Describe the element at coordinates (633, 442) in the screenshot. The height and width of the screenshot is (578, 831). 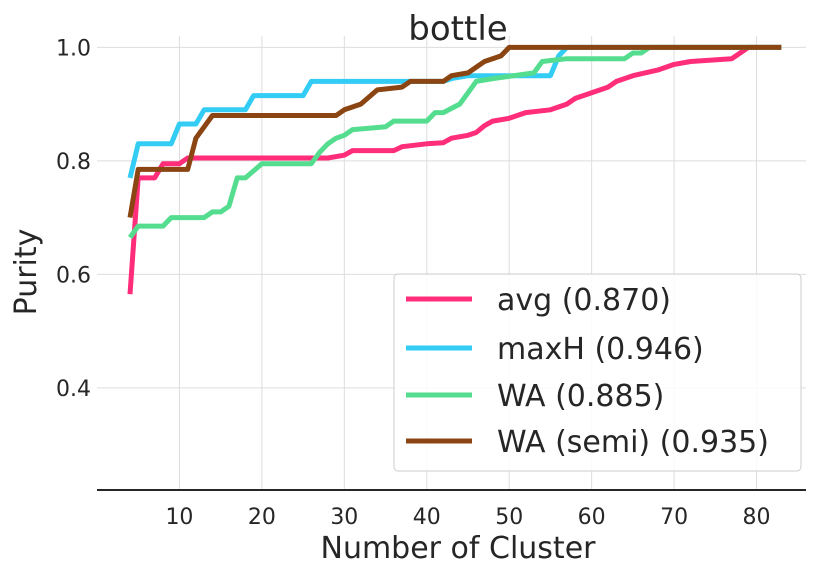
I see `legend-label-wa-semi: WA (semi) (0.935)` at that location.